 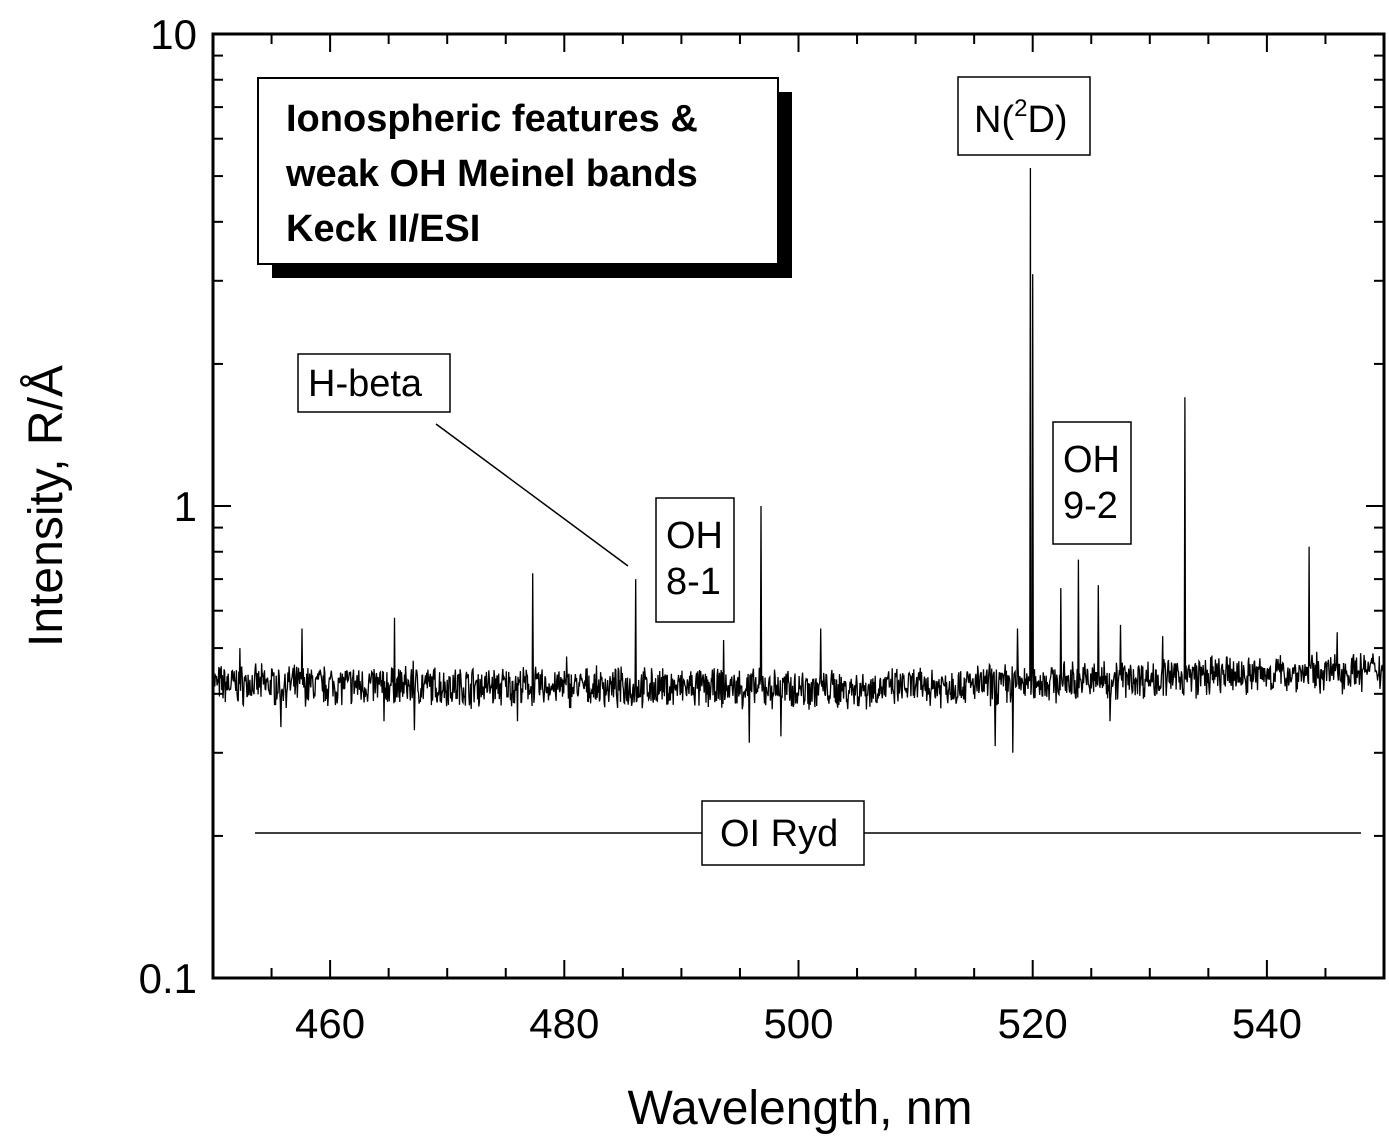 I want to click on title-line-1: Ionospheric features &, so click(x=492, y=119).